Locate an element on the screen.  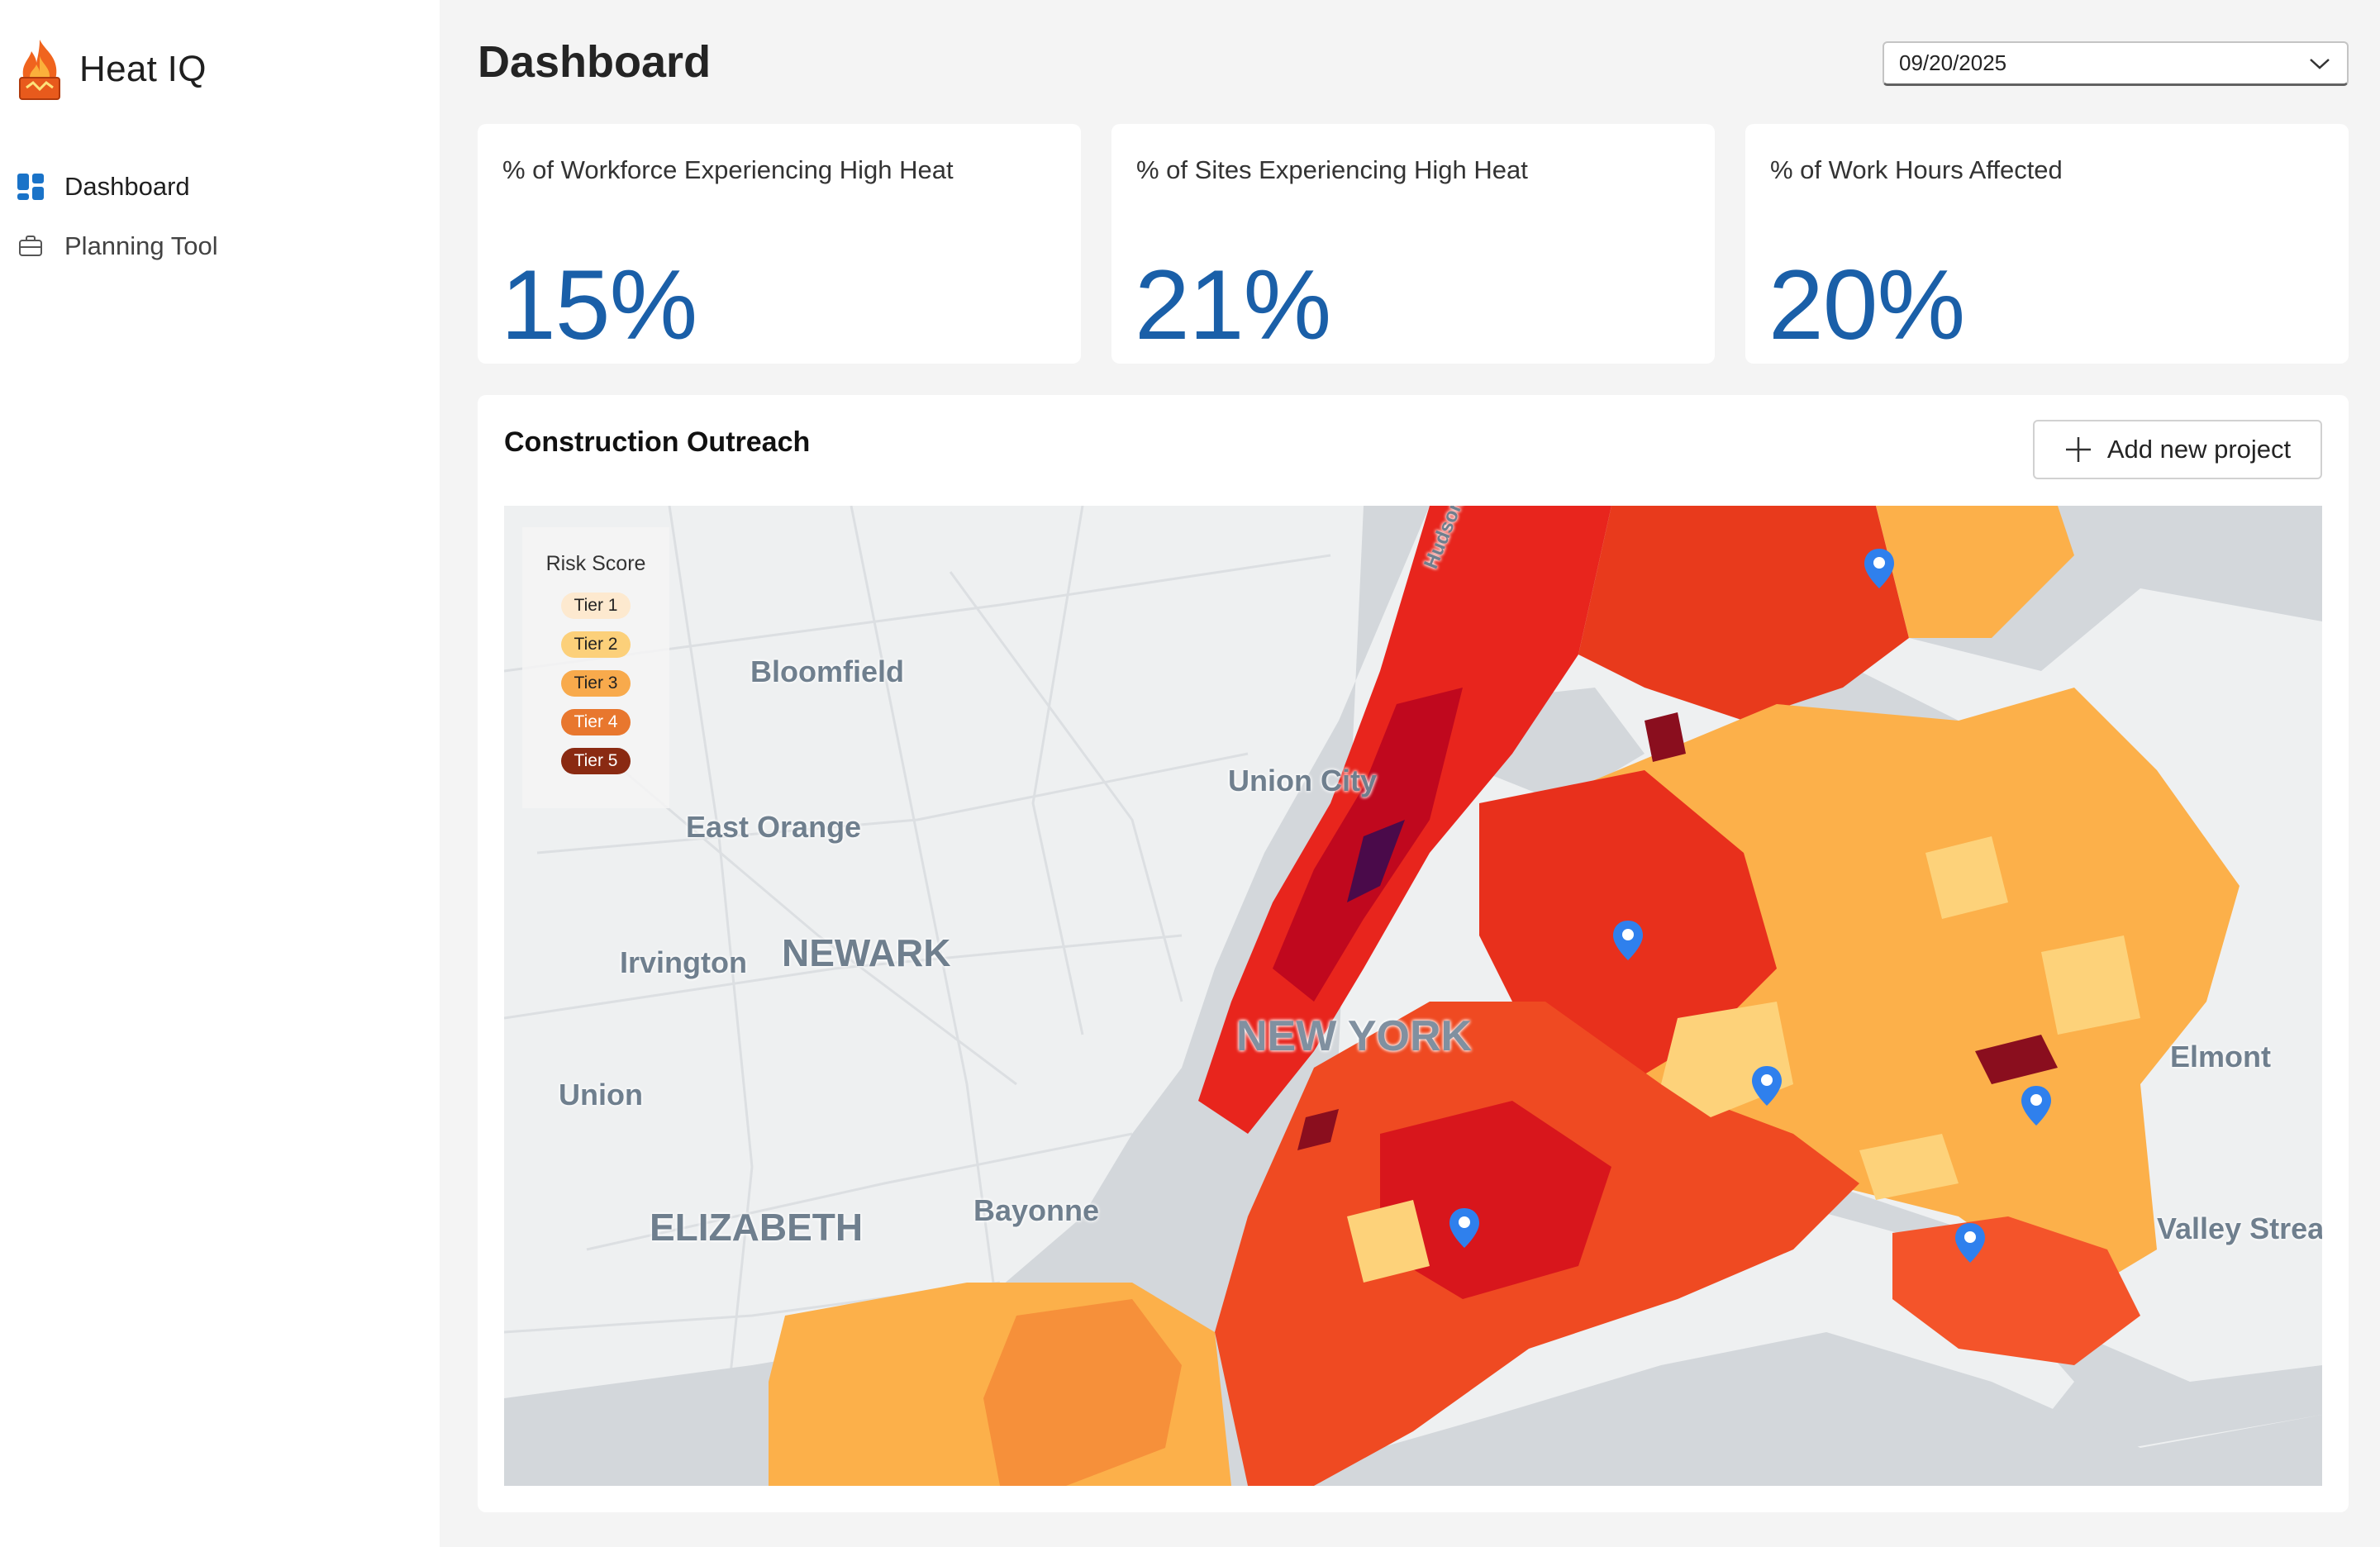
page-title: Dashboard is located at coordinates (595, 62).